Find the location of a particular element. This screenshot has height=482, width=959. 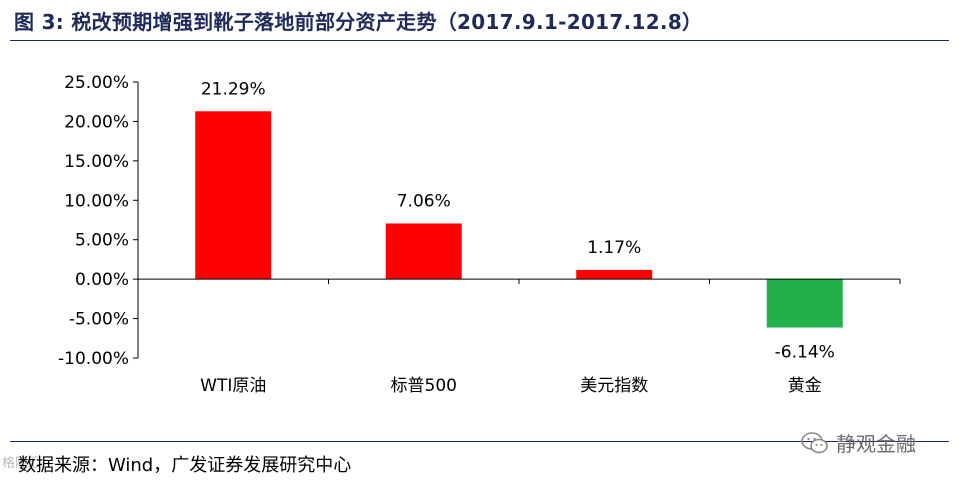

top-rule is located at coordinates (479, 40).